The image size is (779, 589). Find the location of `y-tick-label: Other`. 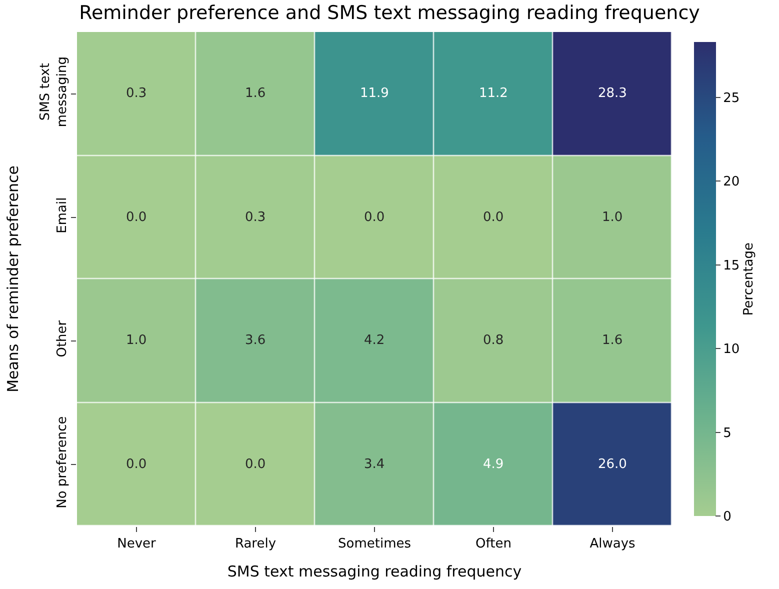

y-tick-label: Other is located at coordinates (62, 339).